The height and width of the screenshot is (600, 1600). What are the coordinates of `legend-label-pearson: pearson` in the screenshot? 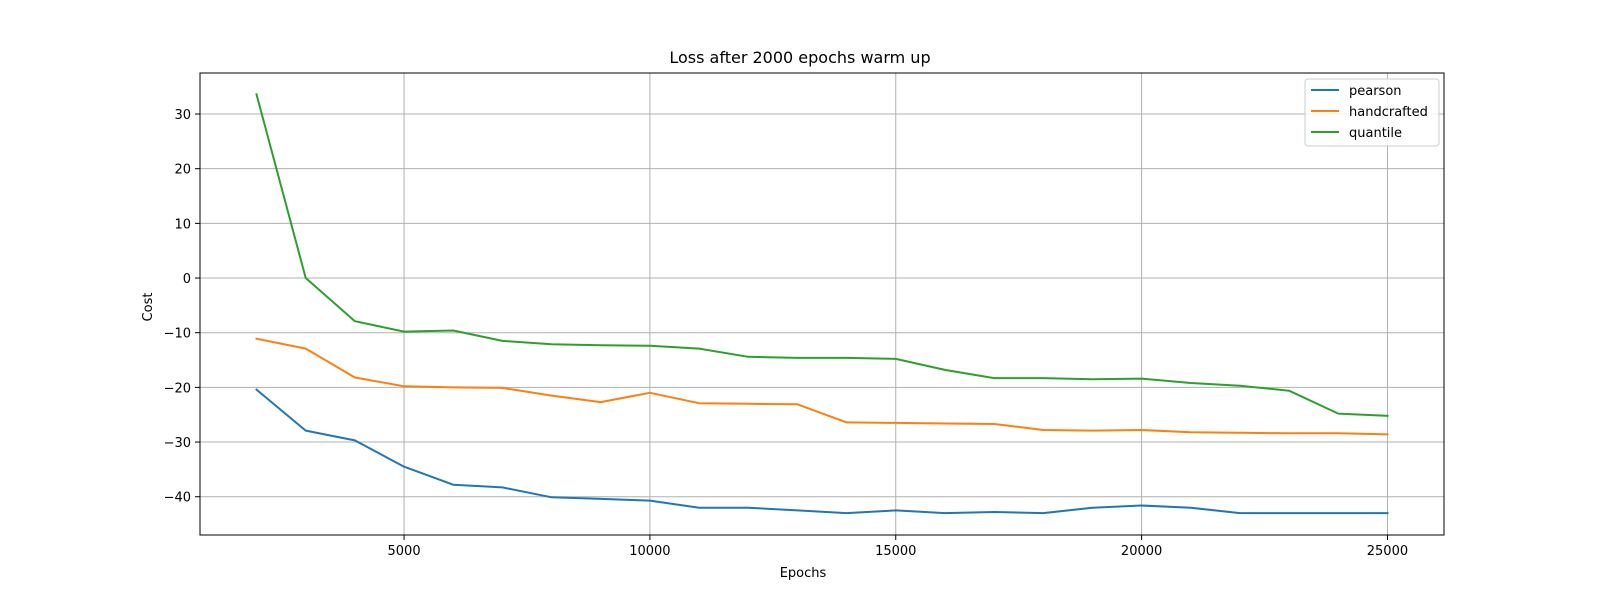 It's located at (1375, 91).